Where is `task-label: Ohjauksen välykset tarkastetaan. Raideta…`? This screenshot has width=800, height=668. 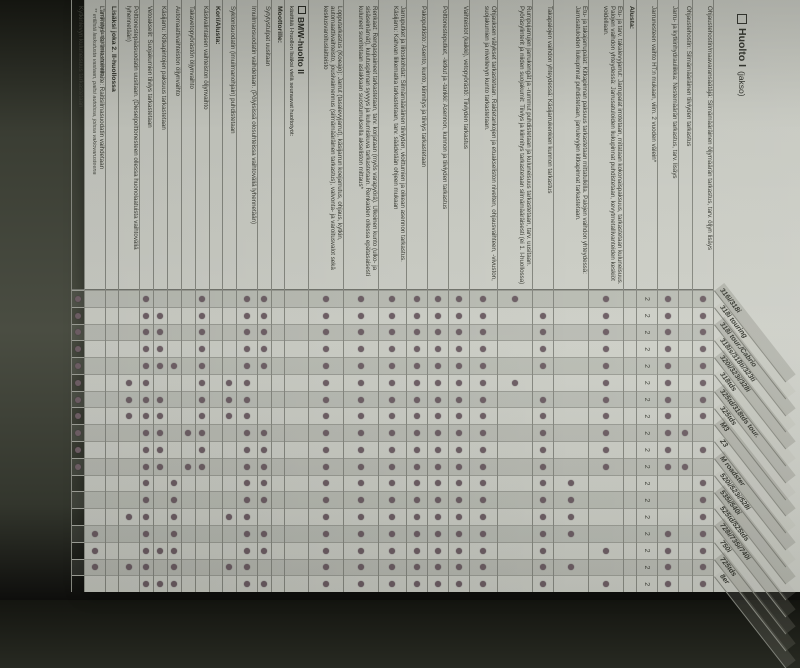
task-label: Ohjauksen välykset tarkastetaan. Raideta… is located at coordinates (490, 143).